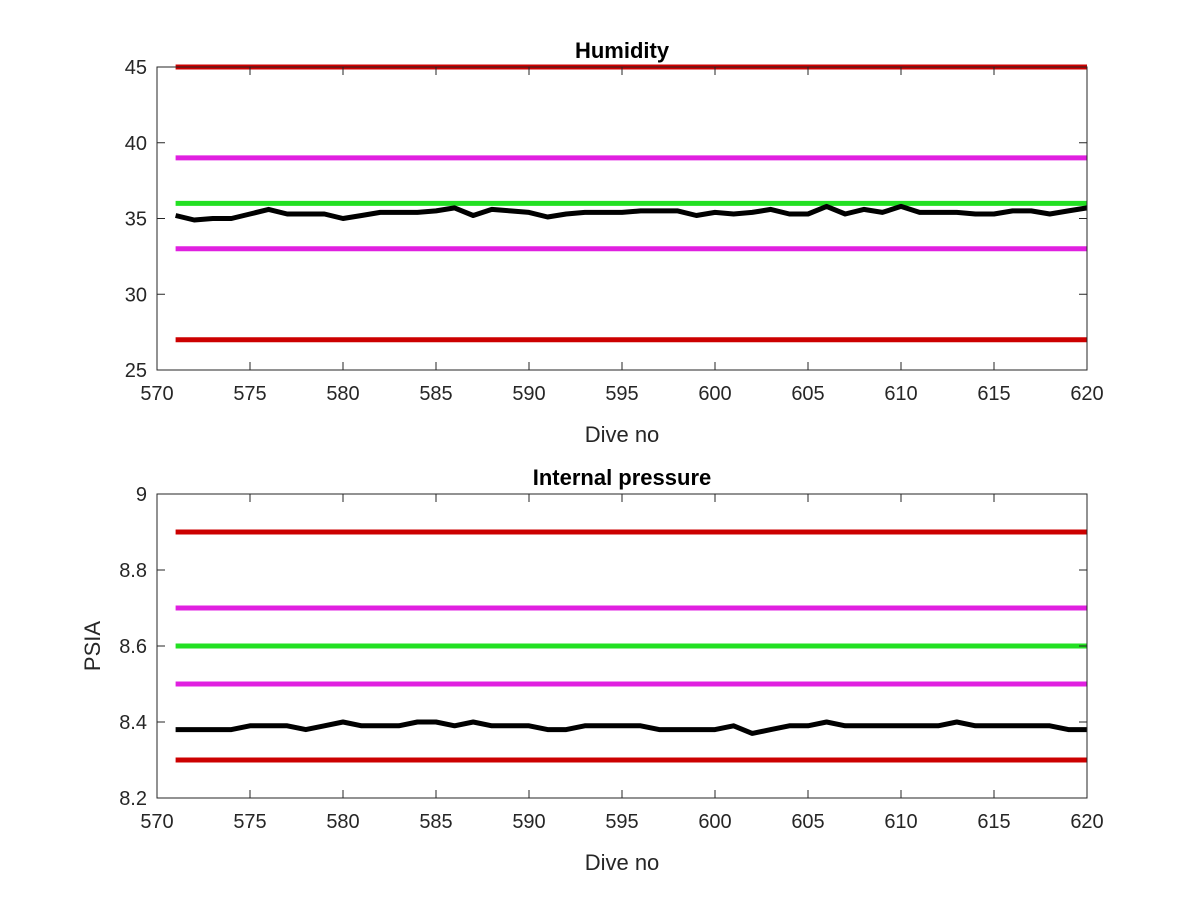  Describe the element at coordinates (141, 495) in the screenshot. I see `y-tick-label: 9` at that location.